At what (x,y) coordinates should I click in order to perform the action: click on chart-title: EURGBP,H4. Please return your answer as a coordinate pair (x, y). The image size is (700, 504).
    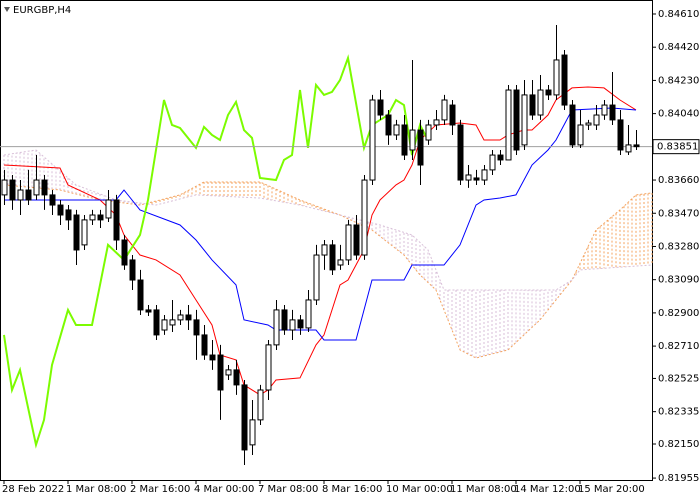
    Looking at the image, I should click on (42, 10).